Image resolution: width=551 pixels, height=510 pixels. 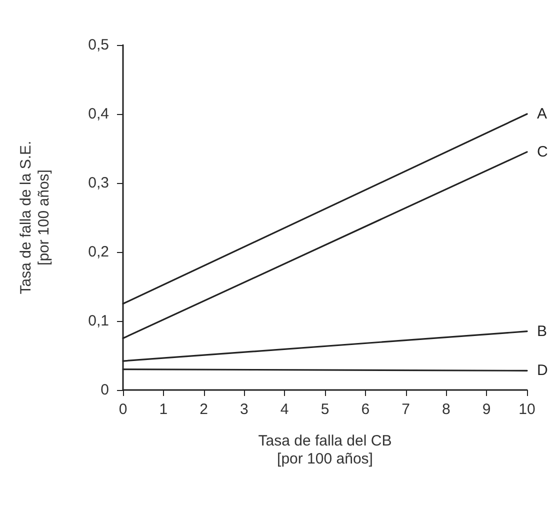 What do you see at coordinates (542, 151) in the screenshot?
I see `series-label: C` at bounding box center [542, 151].